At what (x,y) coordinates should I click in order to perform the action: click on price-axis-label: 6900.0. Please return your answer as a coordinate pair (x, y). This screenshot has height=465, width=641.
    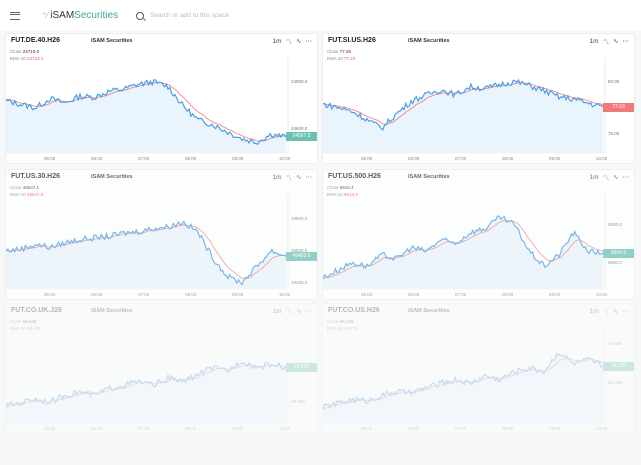
    Looking at the image, I should click on (615, 262).